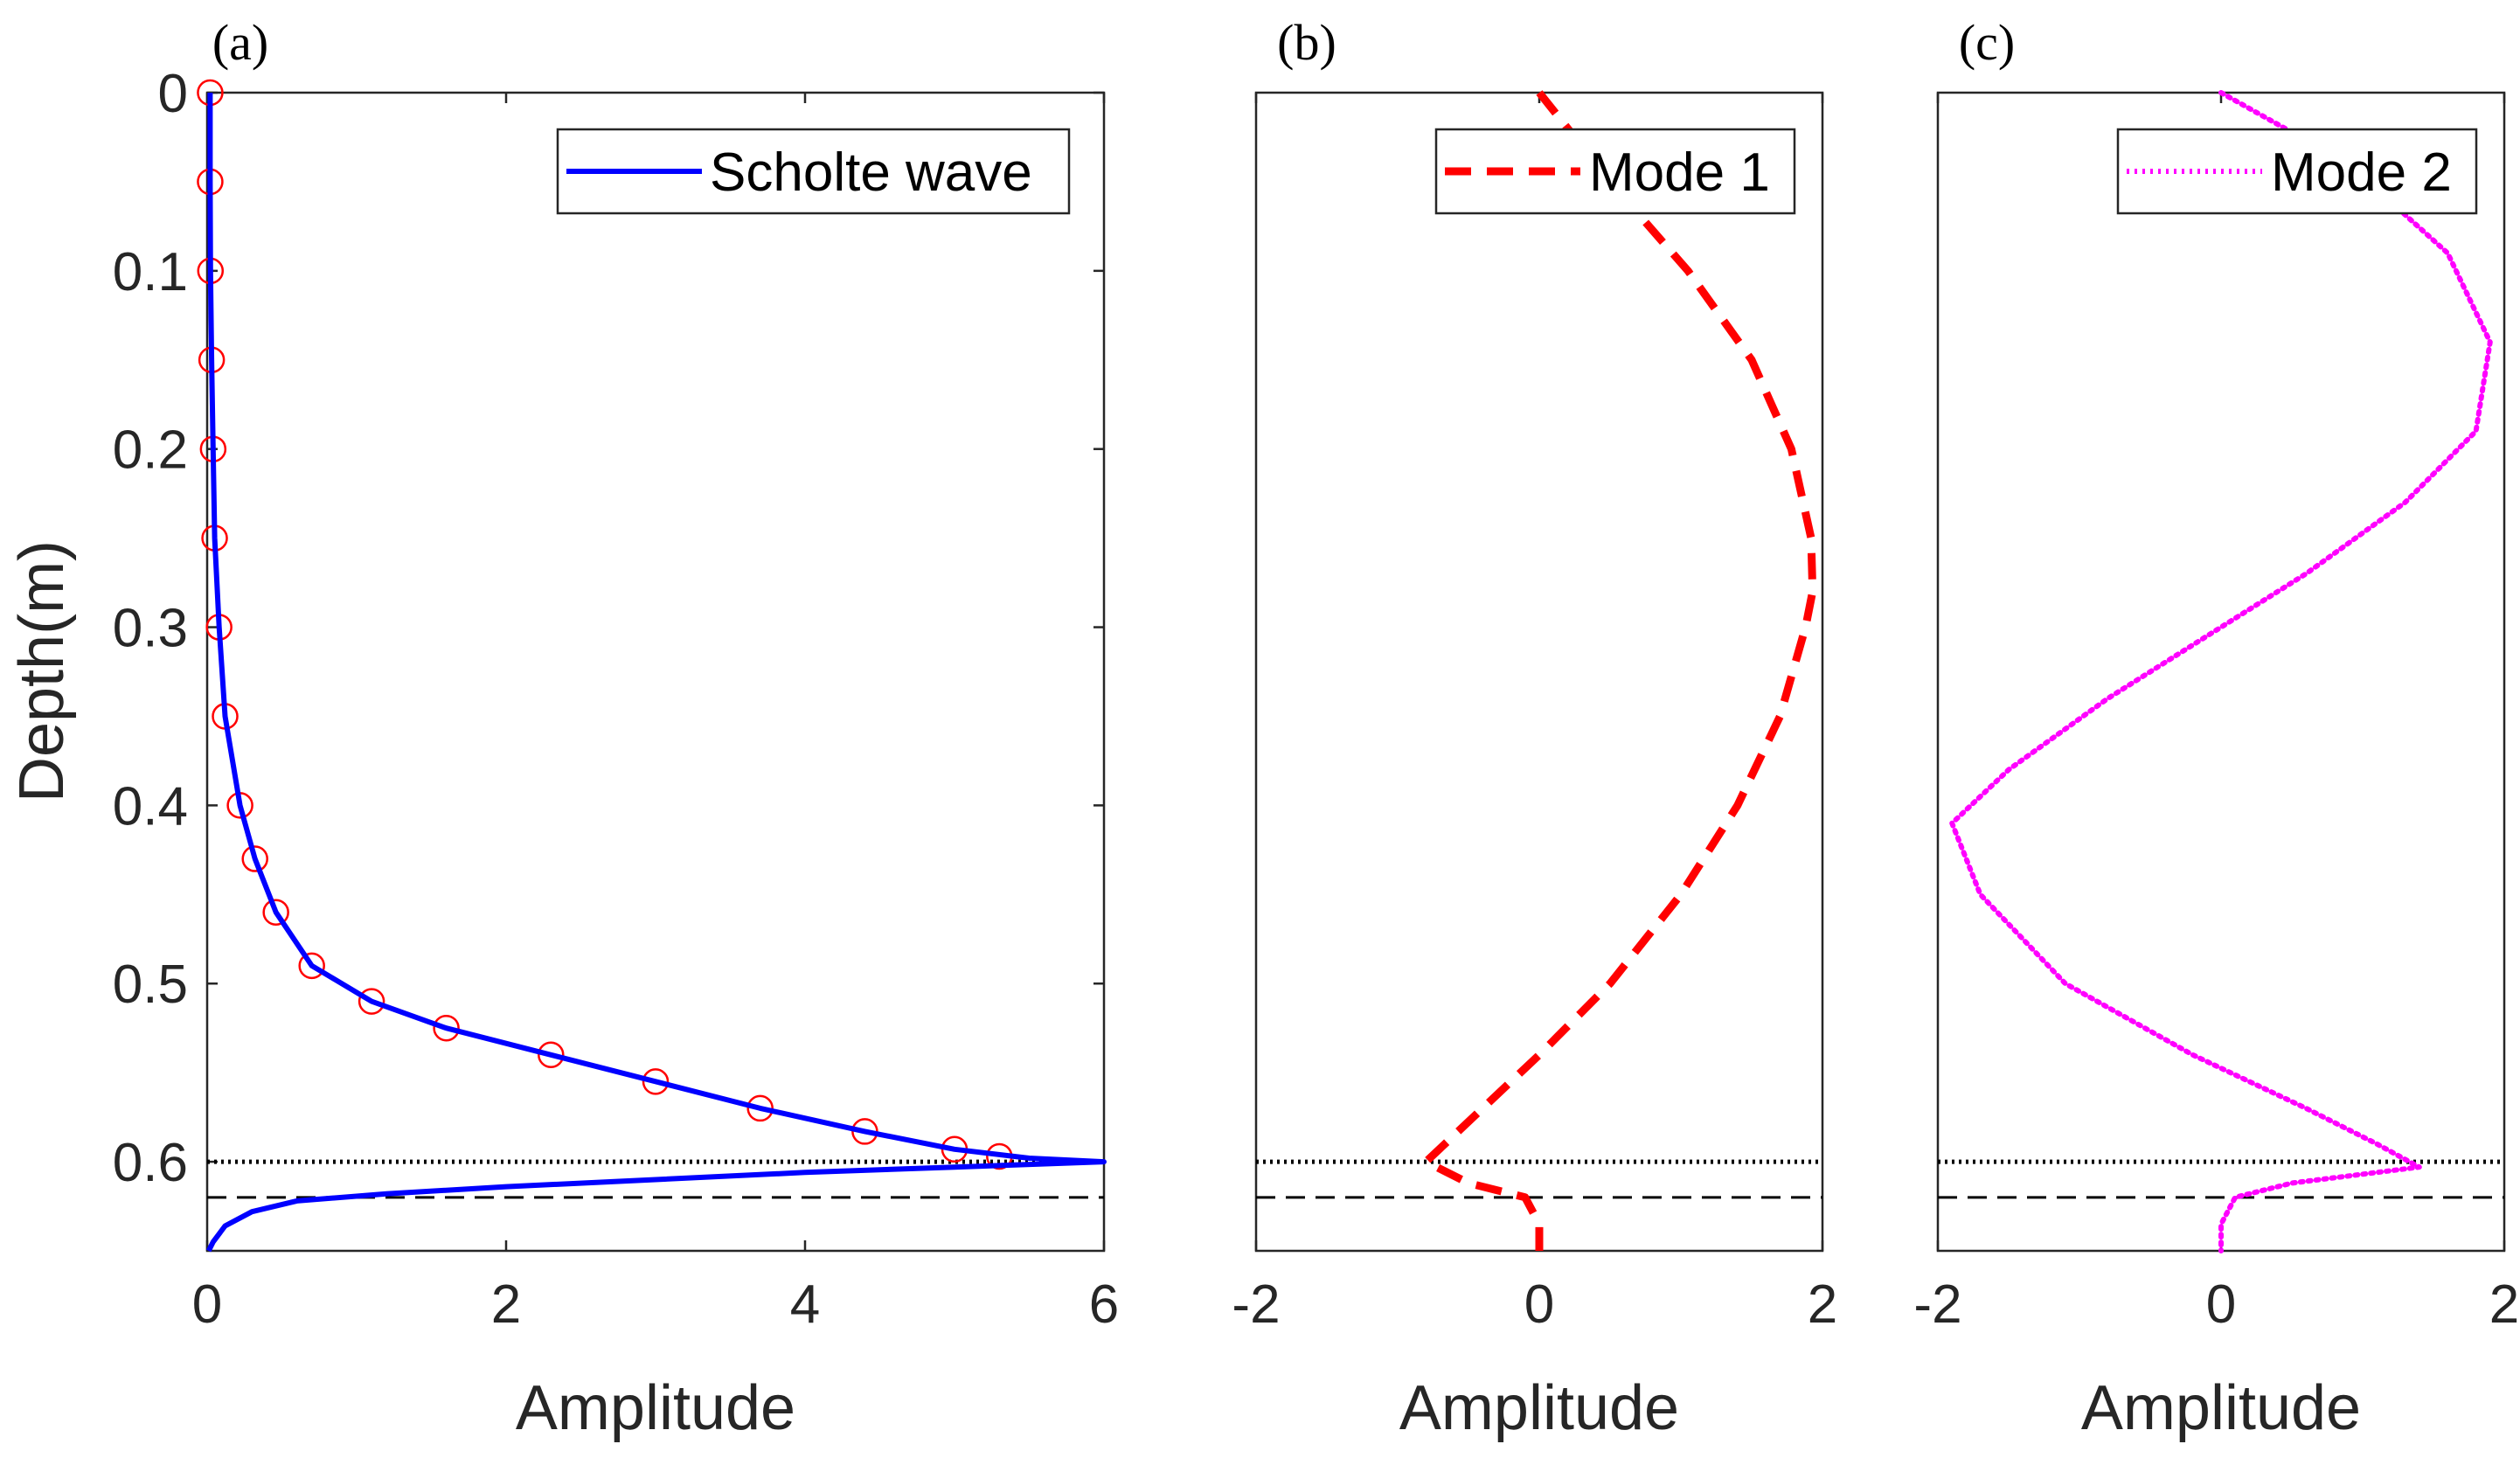  What do you see at coordinates (207, 1304) in the screenshot?
I see `panel-a-x-tick-label: 0` at bounding box center [207, 1304].